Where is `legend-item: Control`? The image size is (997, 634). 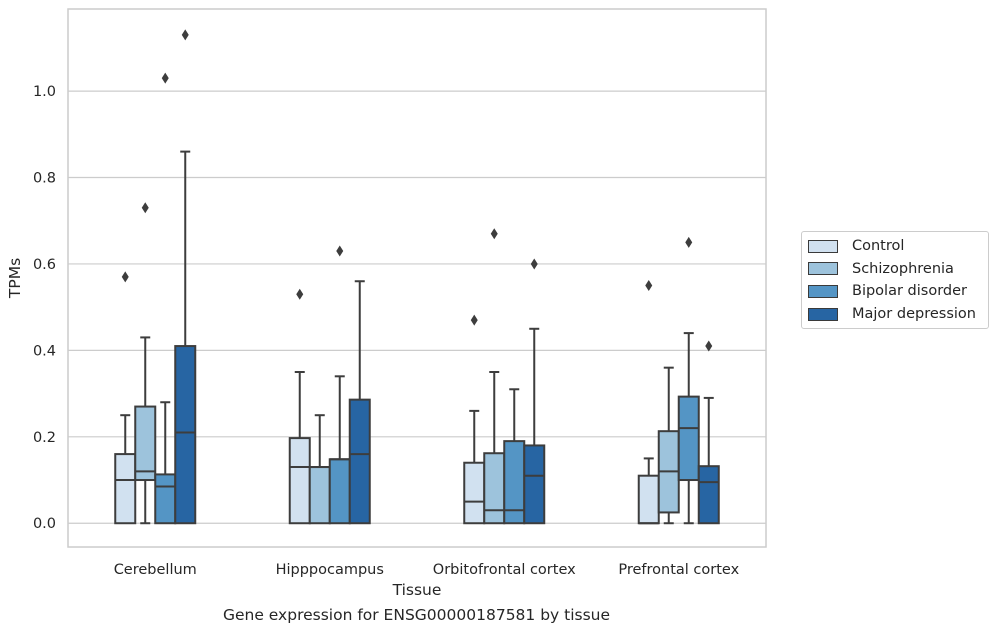 legend-item: Control is located at coordinates (895, 246).